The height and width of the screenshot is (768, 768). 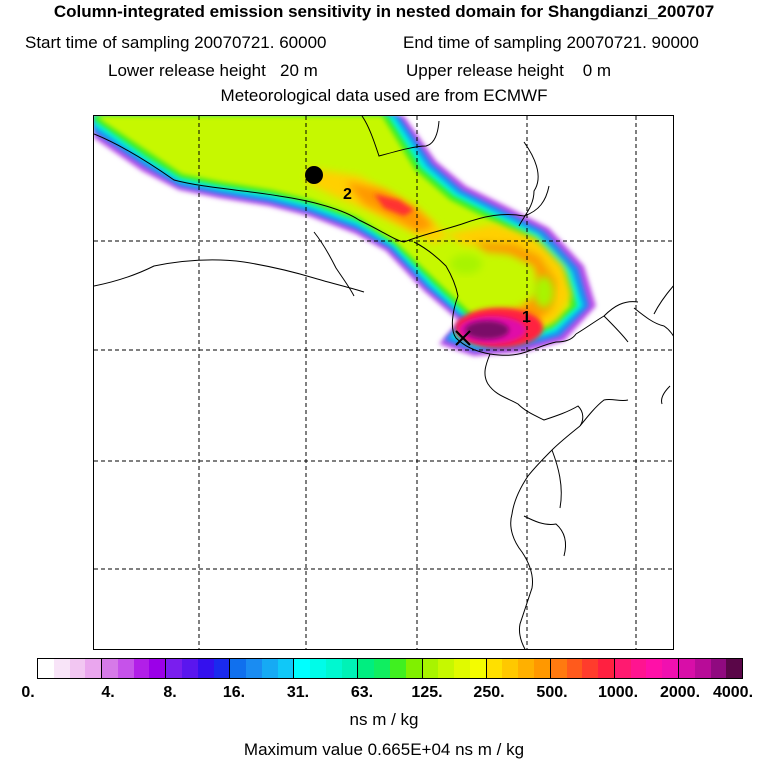 I want to click on lower-release-height-label: Lower release height 20 m, so click(x=213, y=70).